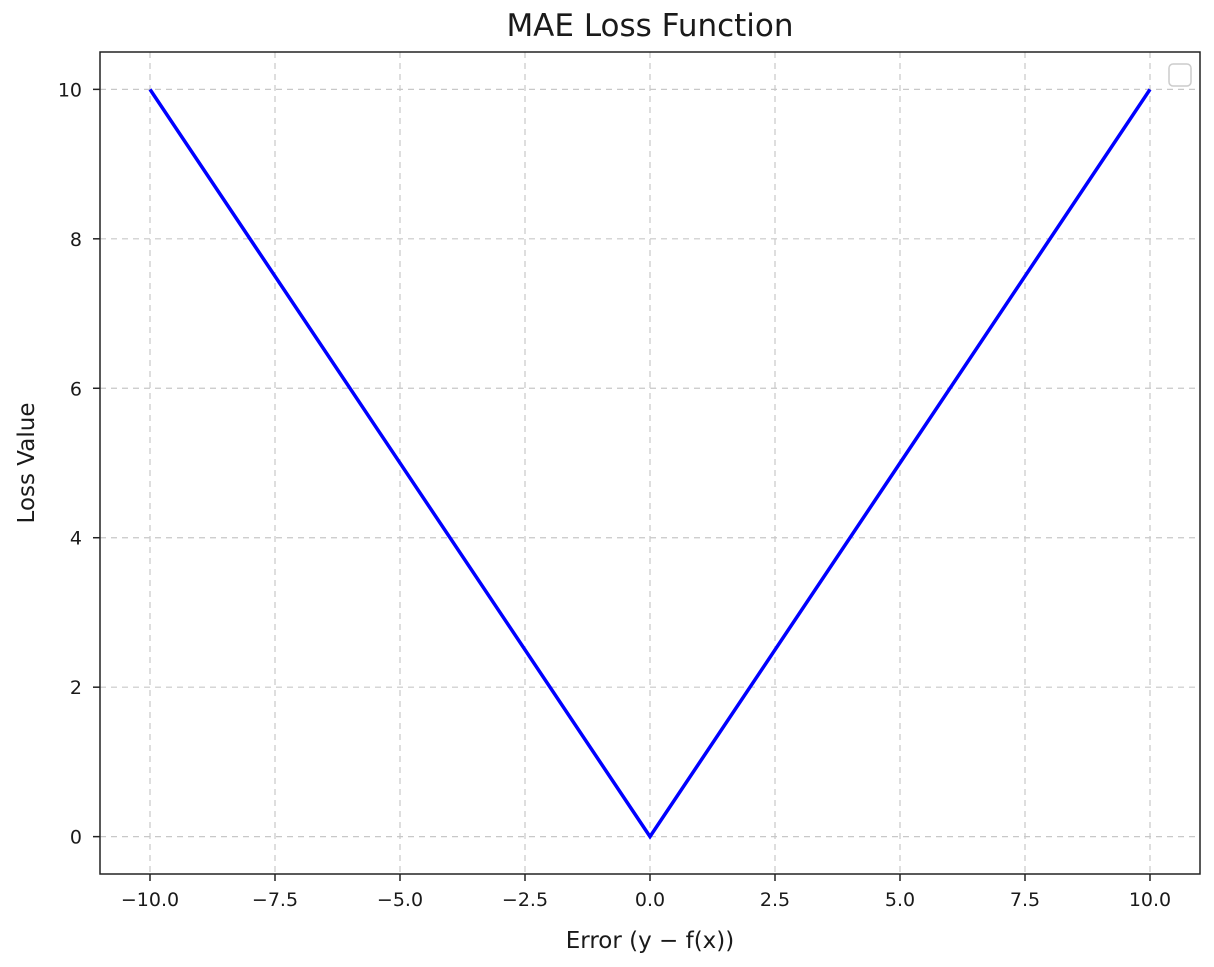 This screenshot has width=1214, height=967. I want to click on y-tick-label: 0, so click(76, 838).